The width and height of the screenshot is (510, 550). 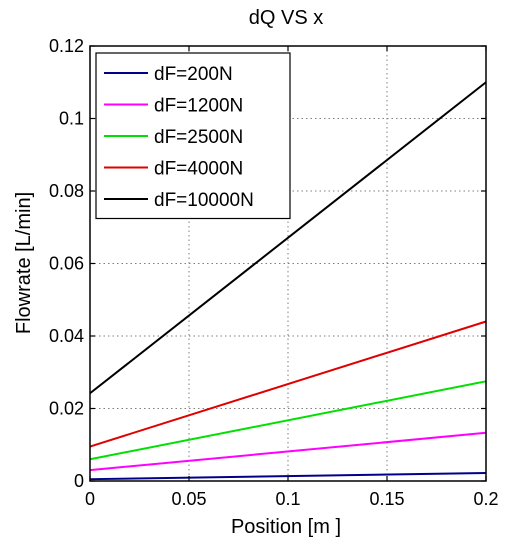 I want to click on legend: dF=200N dF=1200N dF=2500N dF=4000N dF=10000N, so click(x=193, y=136).